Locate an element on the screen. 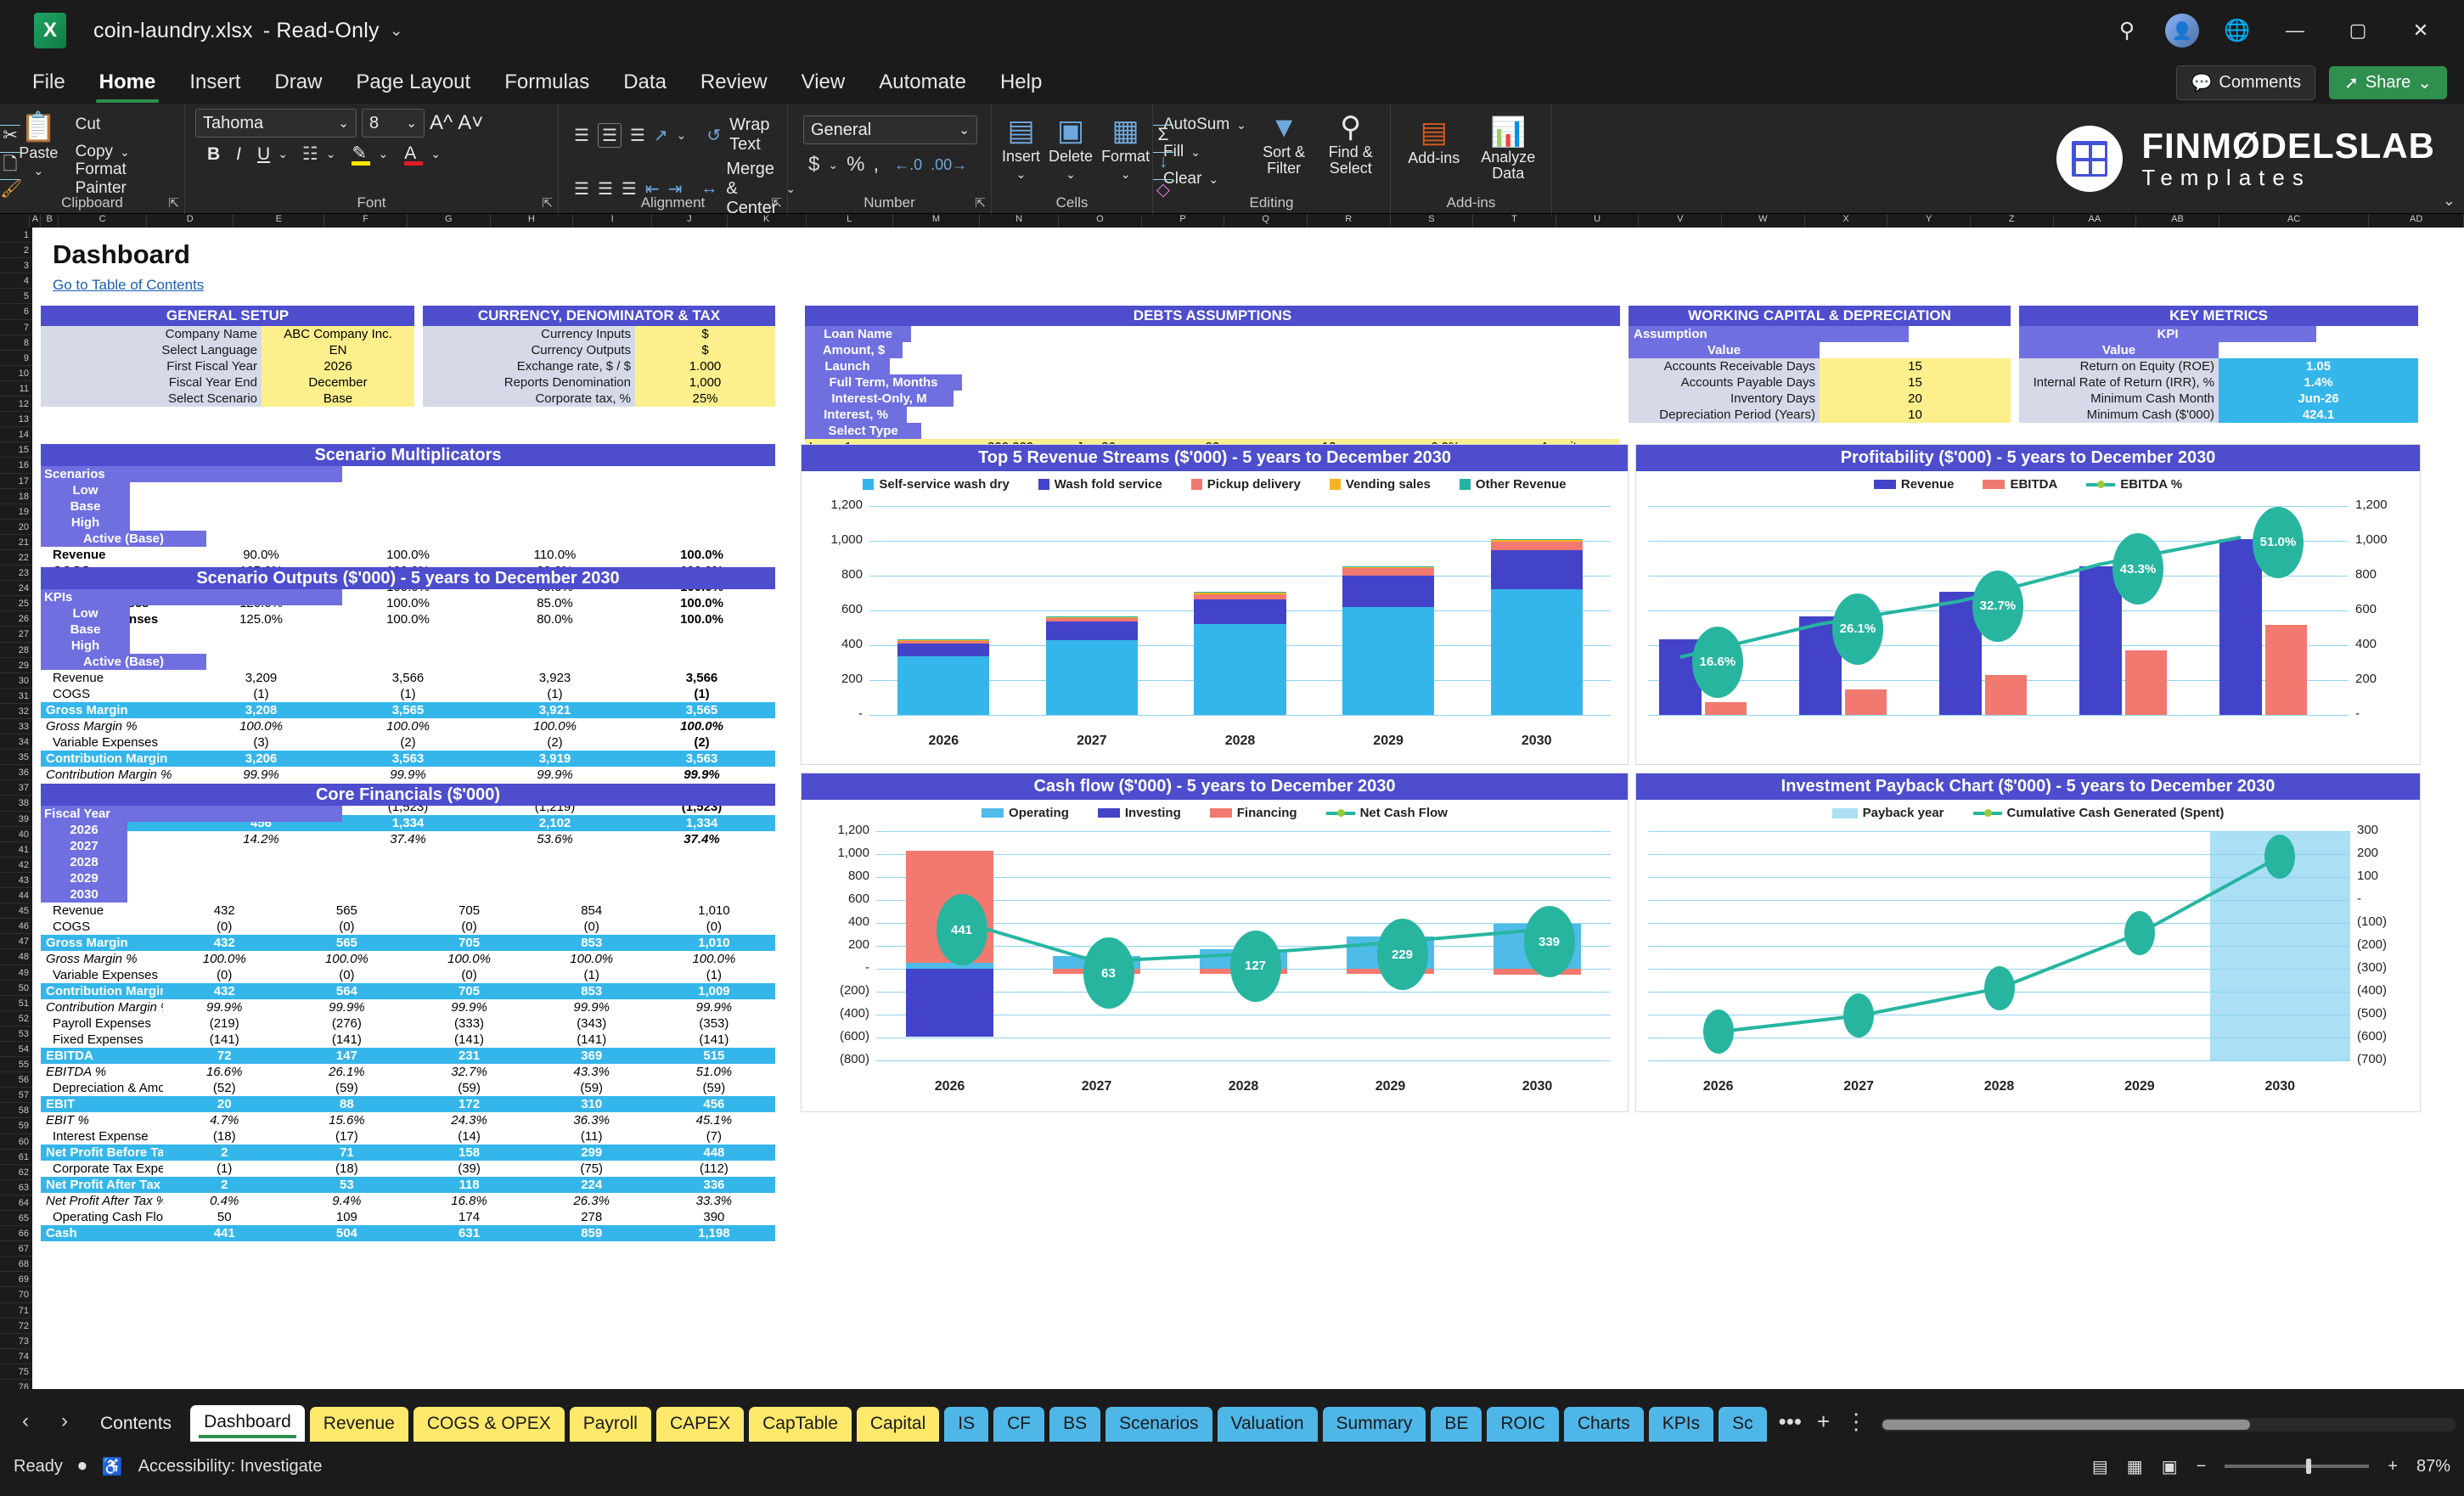 The width and height of the screenshot is (2464, 1496). search-icon: ⚲ is located at coordinates (2126, 30).